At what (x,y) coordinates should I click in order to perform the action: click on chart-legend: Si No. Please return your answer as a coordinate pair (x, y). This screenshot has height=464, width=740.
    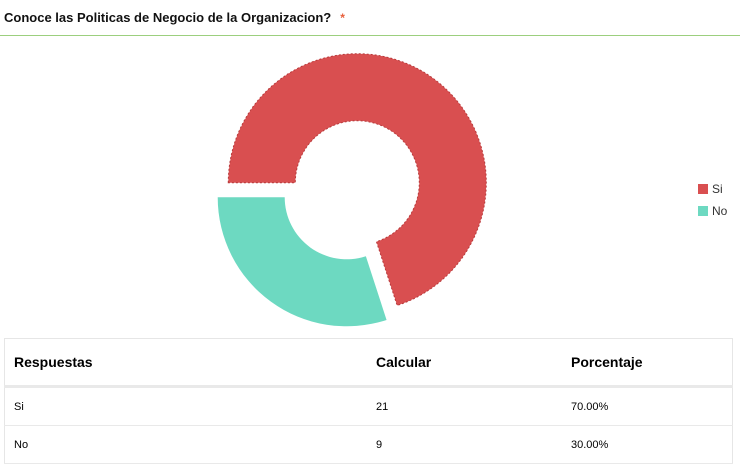
    Looking at the image, I should click on (712, 200).